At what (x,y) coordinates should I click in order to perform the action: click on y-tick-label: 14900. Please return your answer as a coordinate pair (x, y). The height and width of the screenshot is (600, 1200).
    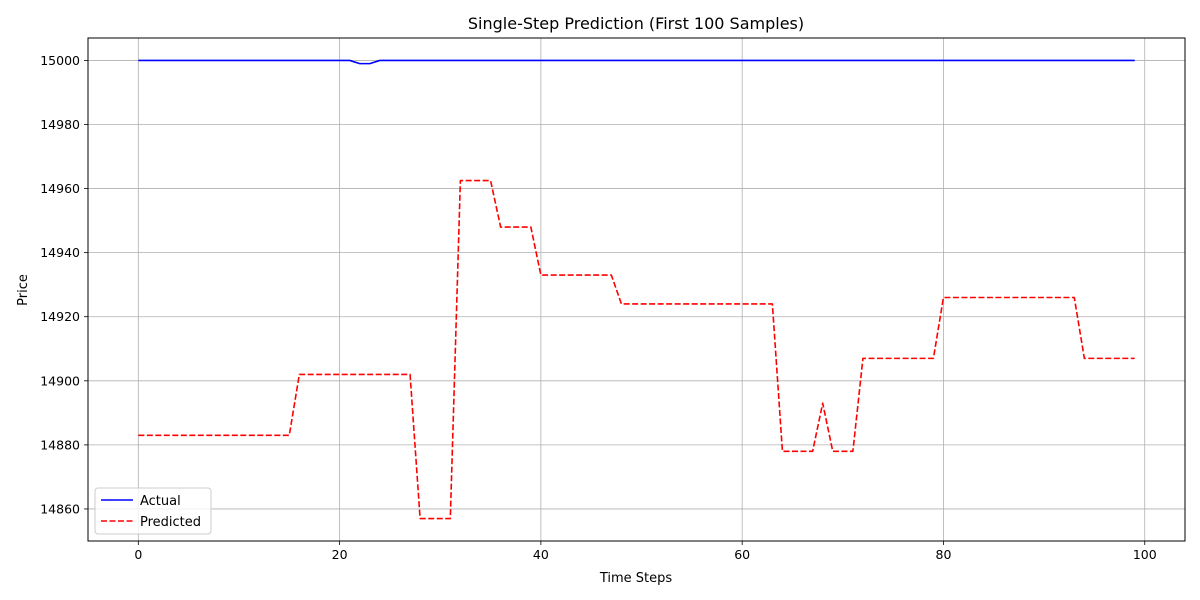
    Looking at the image, I should click on (60, 380).